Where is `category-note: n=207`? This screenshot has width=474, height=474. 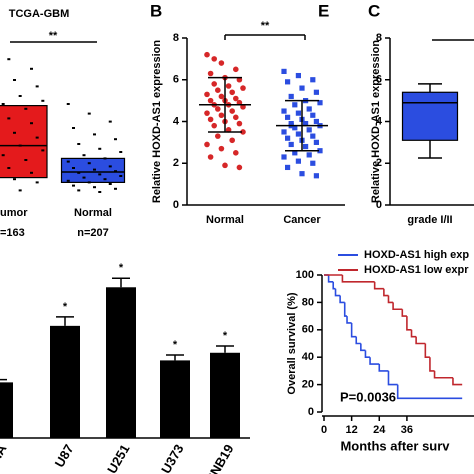
category-note: n=207 is located at coordinates (93, 233).